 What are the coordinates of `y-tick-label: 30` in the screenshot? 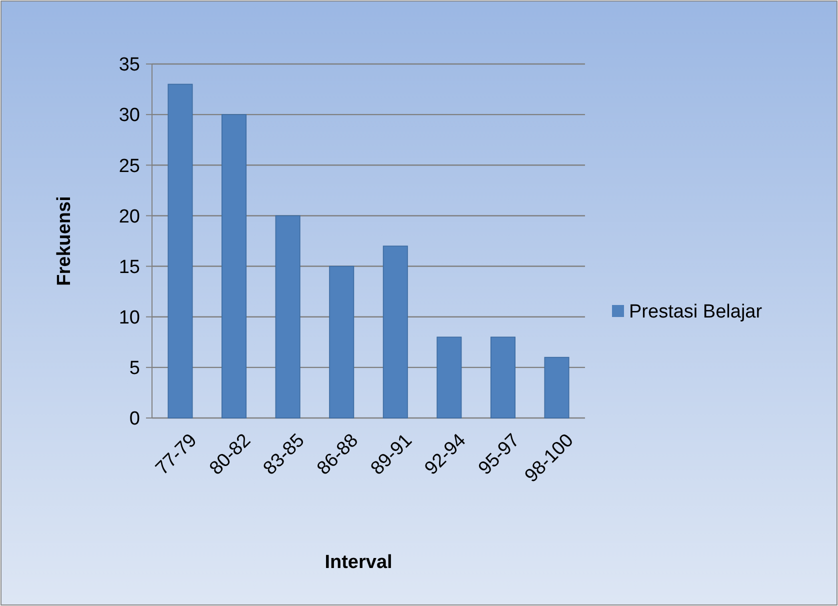 It's located at (129, 115).